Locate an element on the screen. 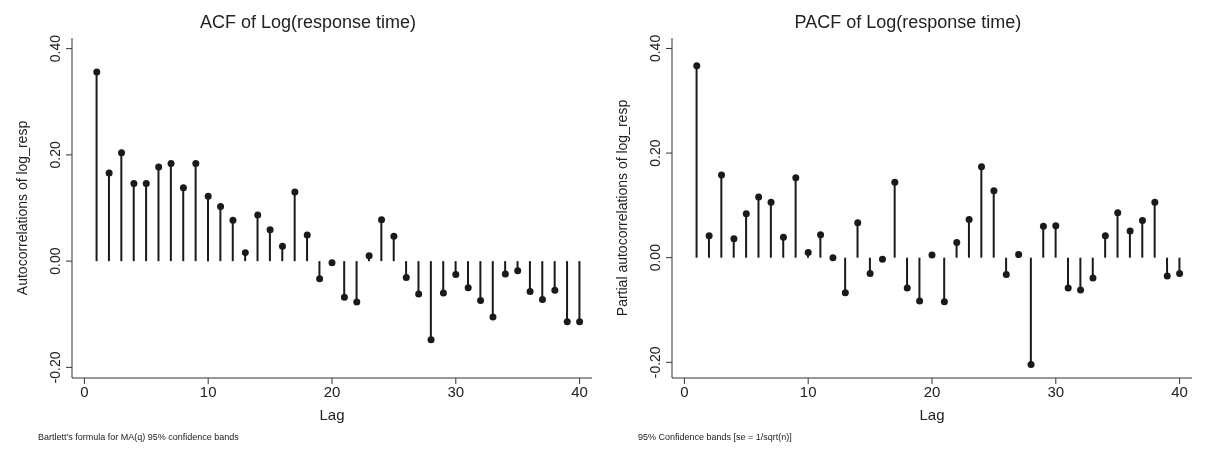 The height and width of the screenshot is (459, 1217). x-tick-label: 0 is located at coordinates (684, 391).